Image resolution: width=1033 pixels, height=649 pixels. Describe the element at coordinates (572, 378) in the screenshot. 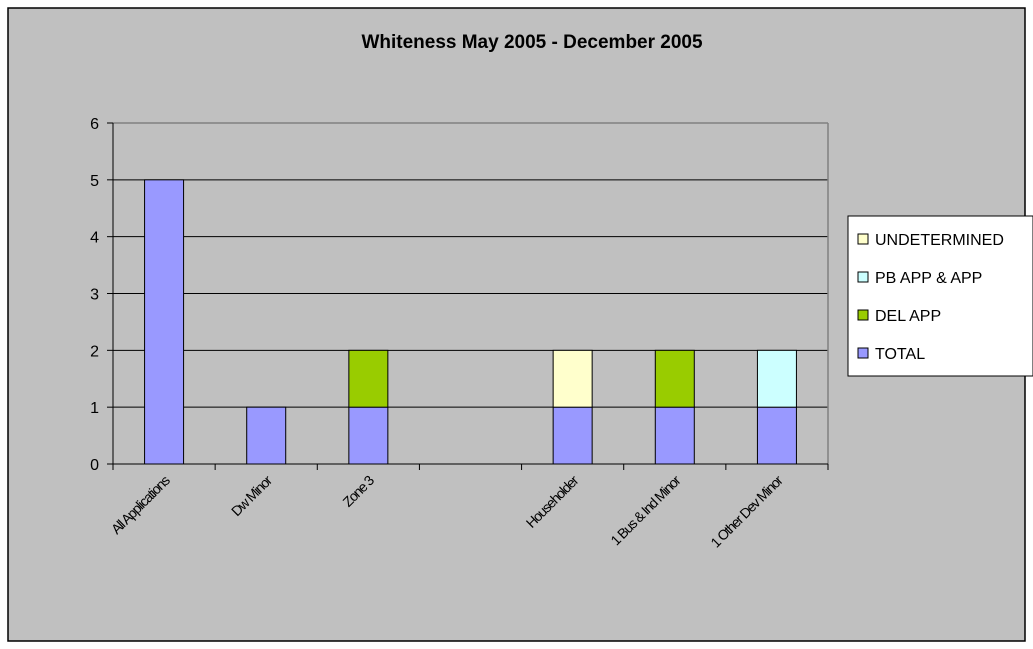

I see `bar-undetermined` at that location.